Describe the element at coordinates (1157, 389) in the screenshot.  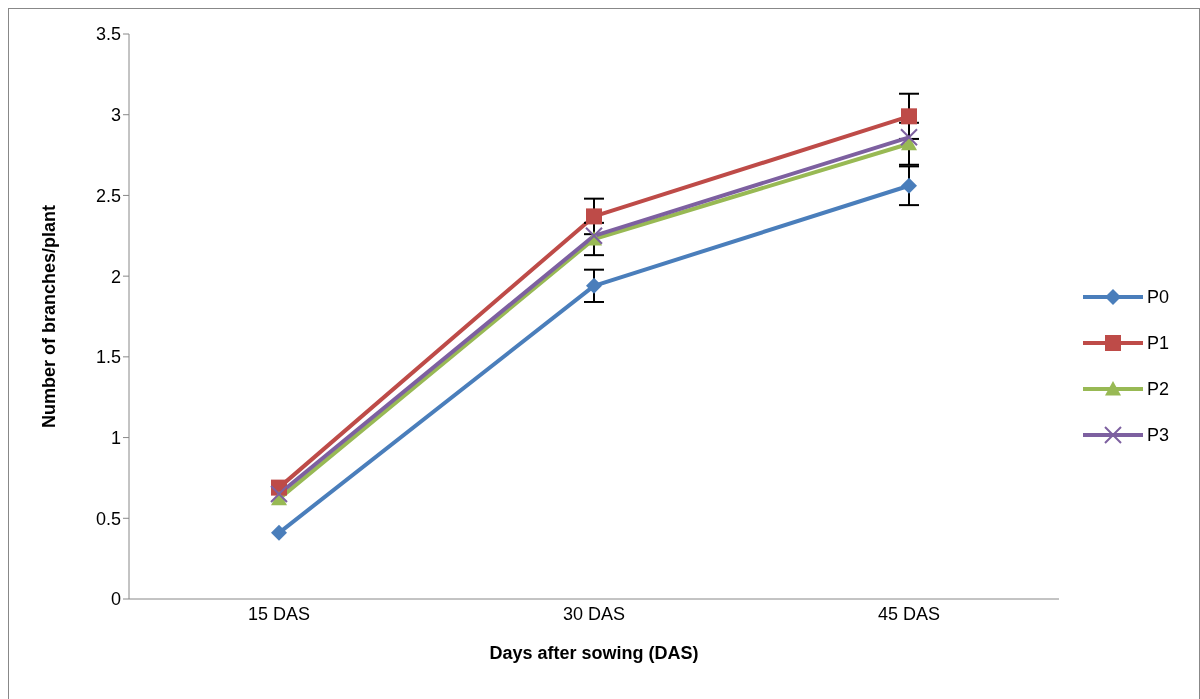
I see `legend-label: P2` at that location.